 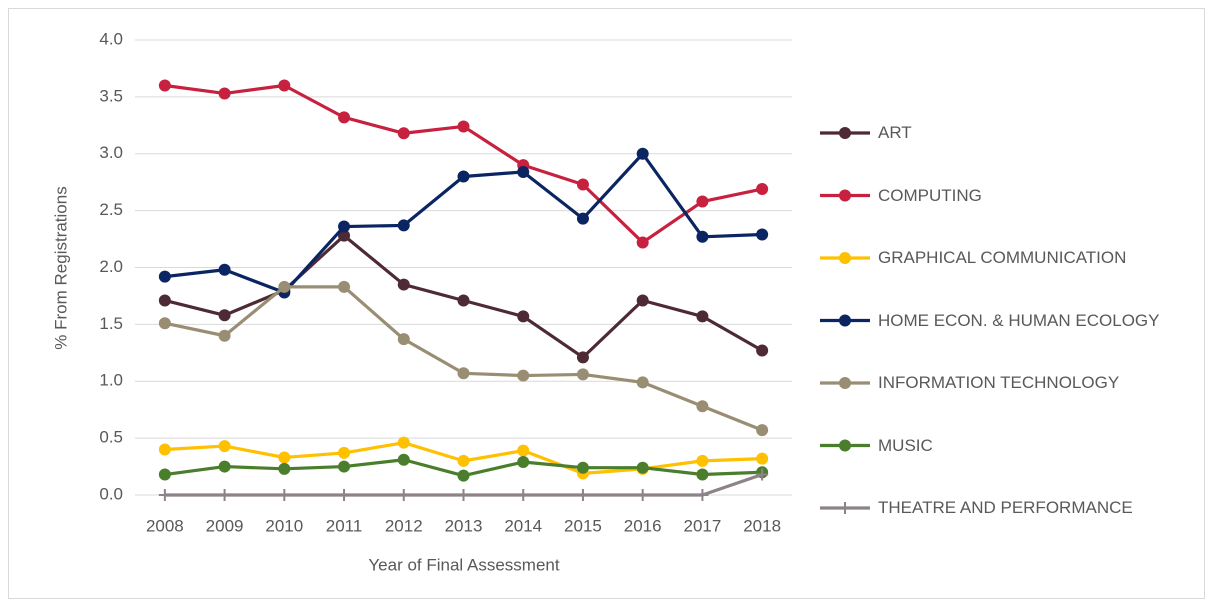 I want to click on x-tick-label: 2016, so click(x=643, y=525).